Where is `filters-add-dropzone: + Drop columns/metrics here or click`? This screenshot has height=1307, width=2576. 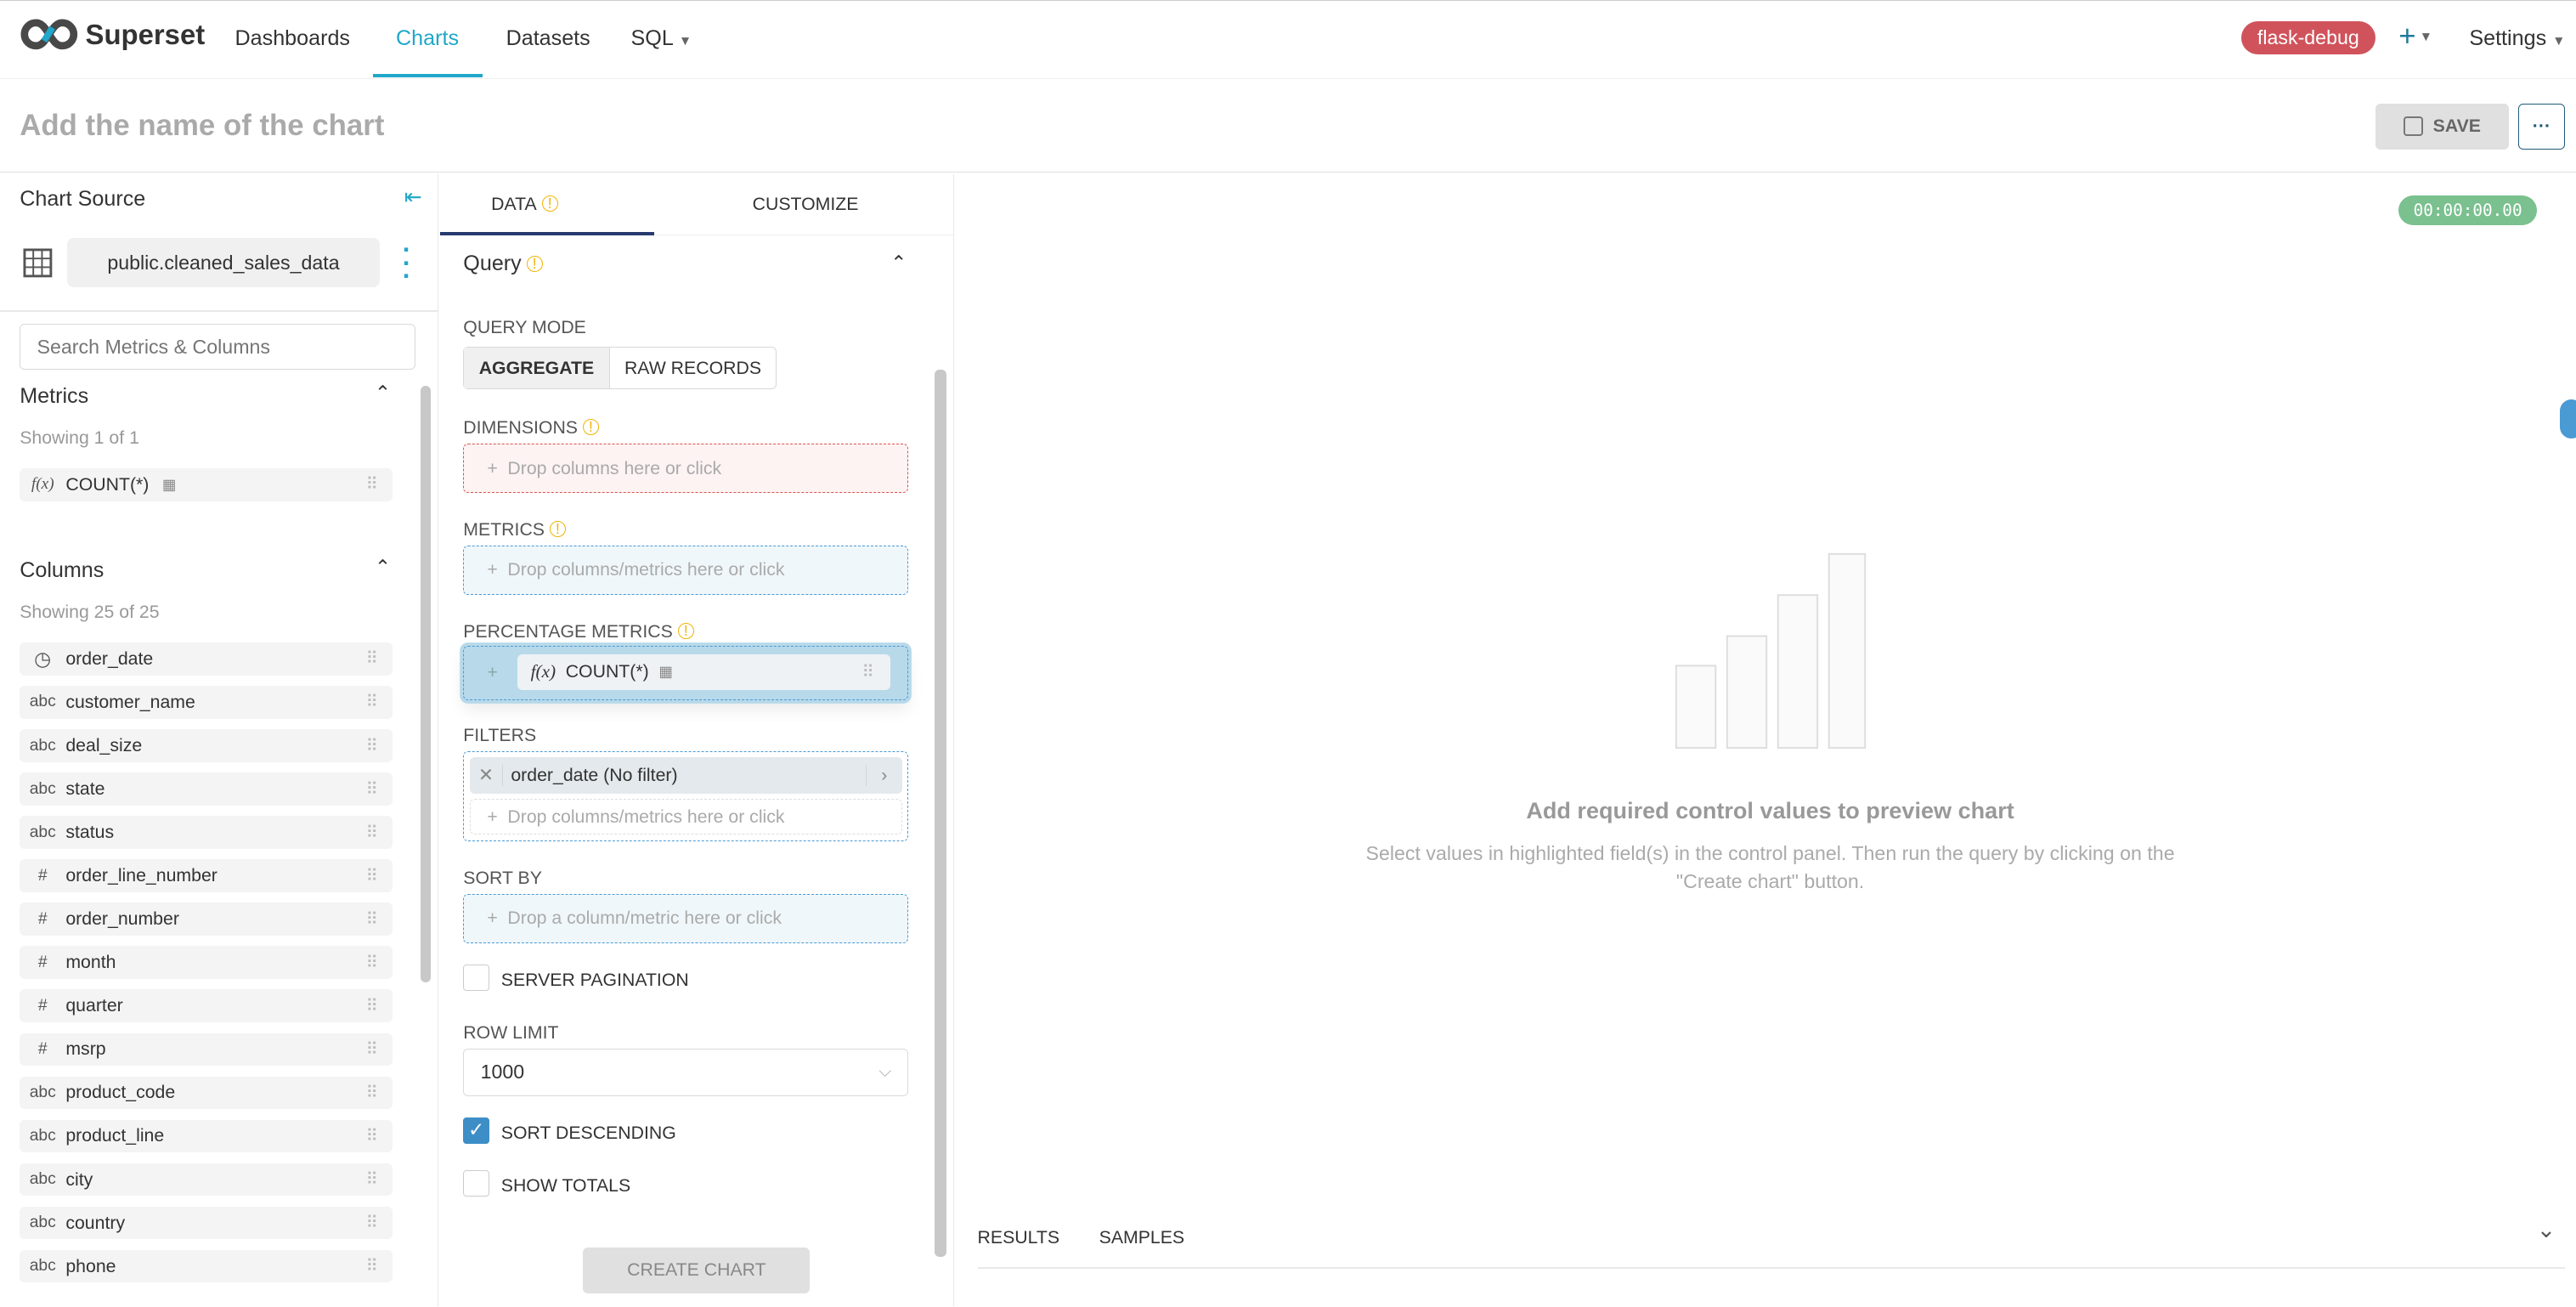
filters-add-dropzone: + Drop columns/metrics here or click is located at coordinates (686, 817).